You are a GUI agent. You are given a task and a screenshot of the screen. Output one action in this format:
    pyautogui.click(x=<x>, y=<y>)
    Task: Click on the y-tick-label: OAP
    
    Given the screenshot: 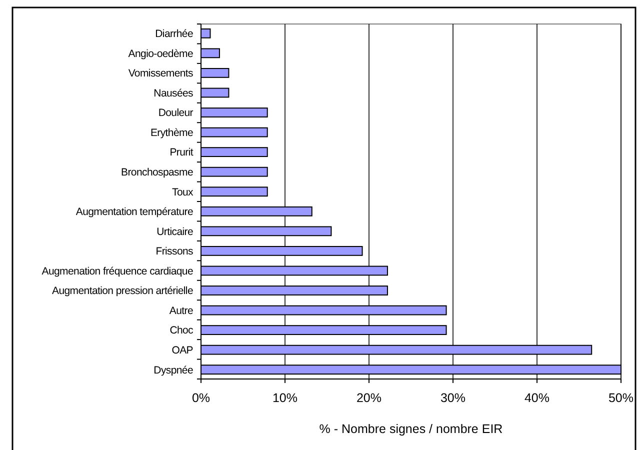 What is the action you would take?
    pyautogui.click(x=183, y=350)
    